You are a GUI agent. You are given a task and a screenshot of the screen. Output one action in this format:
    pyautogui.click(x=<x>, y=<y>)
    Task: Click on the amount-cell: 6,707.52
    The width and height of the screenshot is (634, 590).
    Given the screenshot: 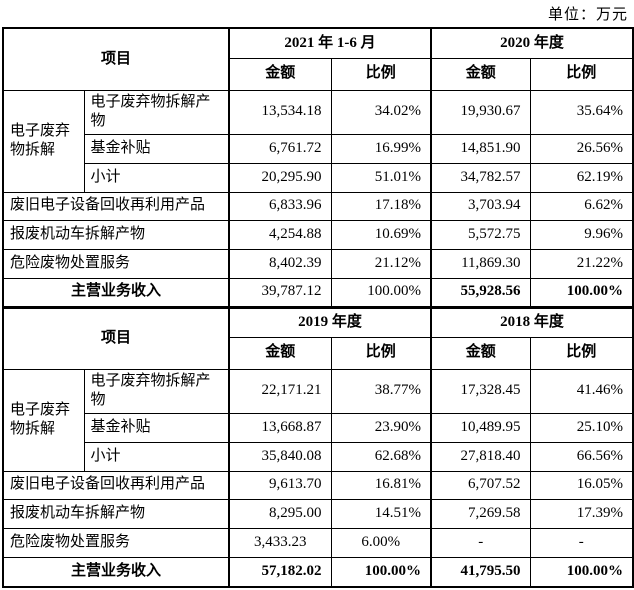 What is the action you would take?
    pyautogui.click(x=480, y=485)
    